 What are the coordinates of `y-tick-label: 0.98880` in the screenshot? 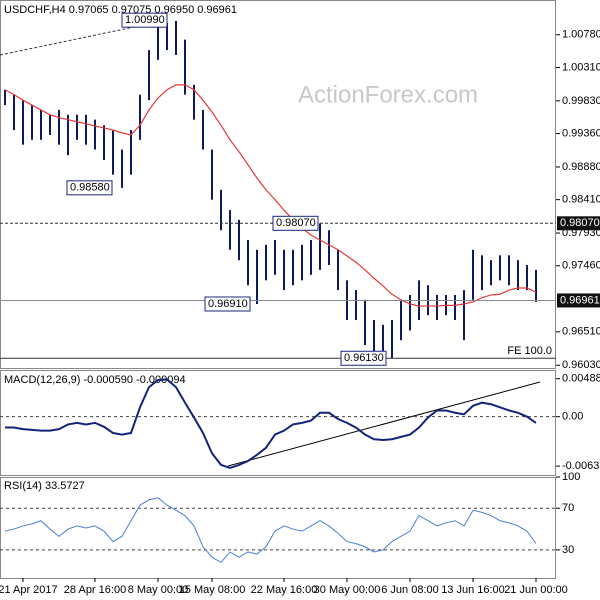 It's located at (581, 167).